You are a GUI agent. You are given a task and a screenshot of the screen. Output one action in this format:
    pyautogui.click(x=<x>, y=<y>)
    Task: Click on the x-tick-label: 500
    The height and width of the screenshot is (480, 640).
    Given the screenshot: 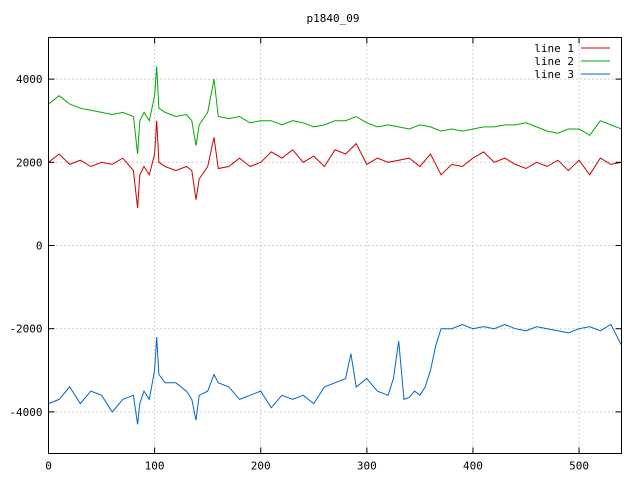 What is the action you would take?
    pyautogui.click(x=579, y=466)
    